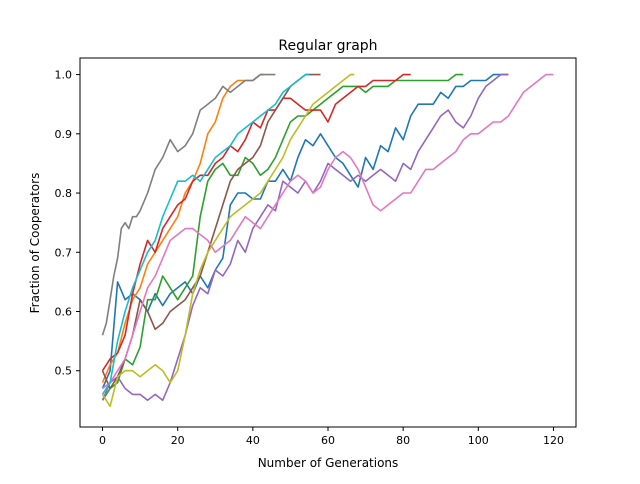 The height and width of the screenshot is (484, 640). I want to click on x-tick-label: 0, so click(102, 440).